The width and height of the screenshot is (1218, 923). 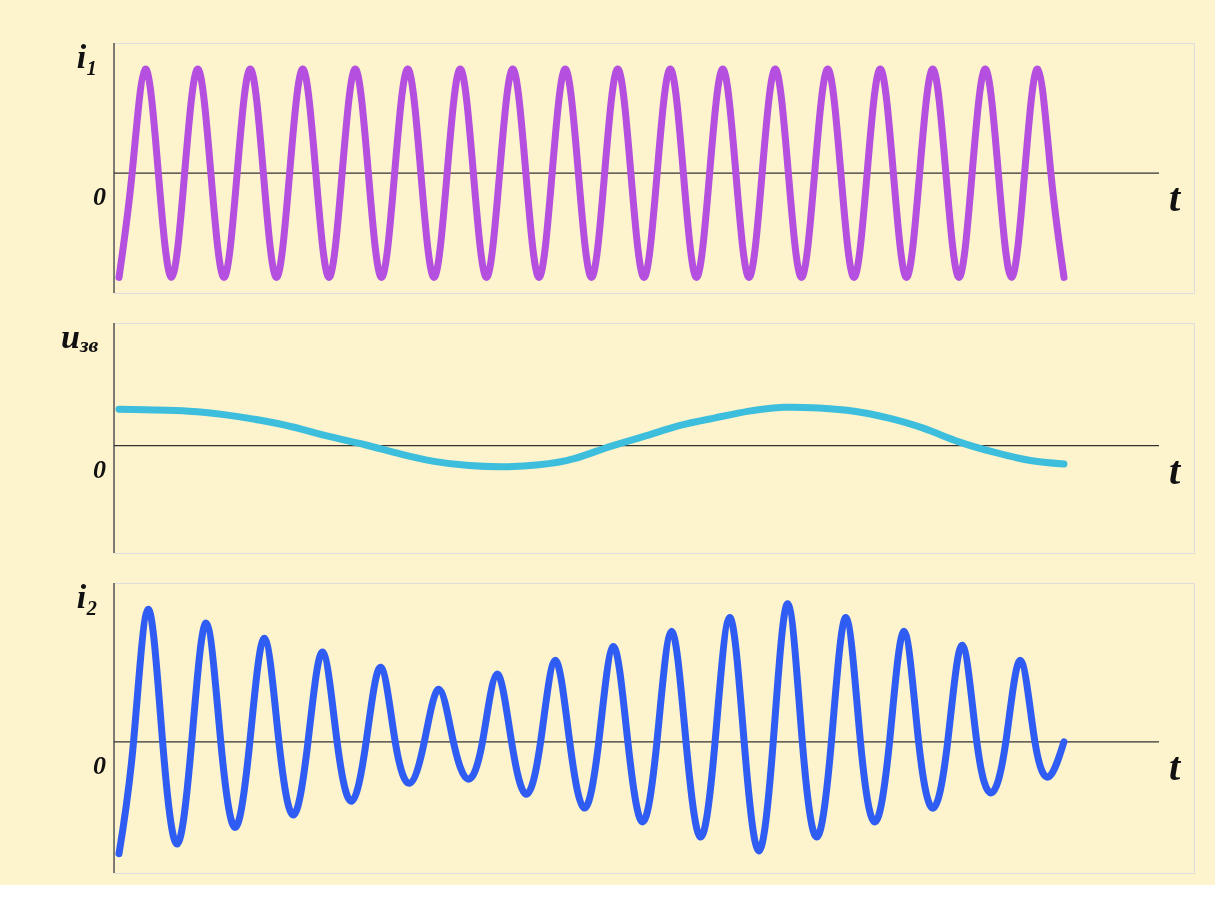 I want to click on y-axis-title: i₂, so click(x=87, y=596).